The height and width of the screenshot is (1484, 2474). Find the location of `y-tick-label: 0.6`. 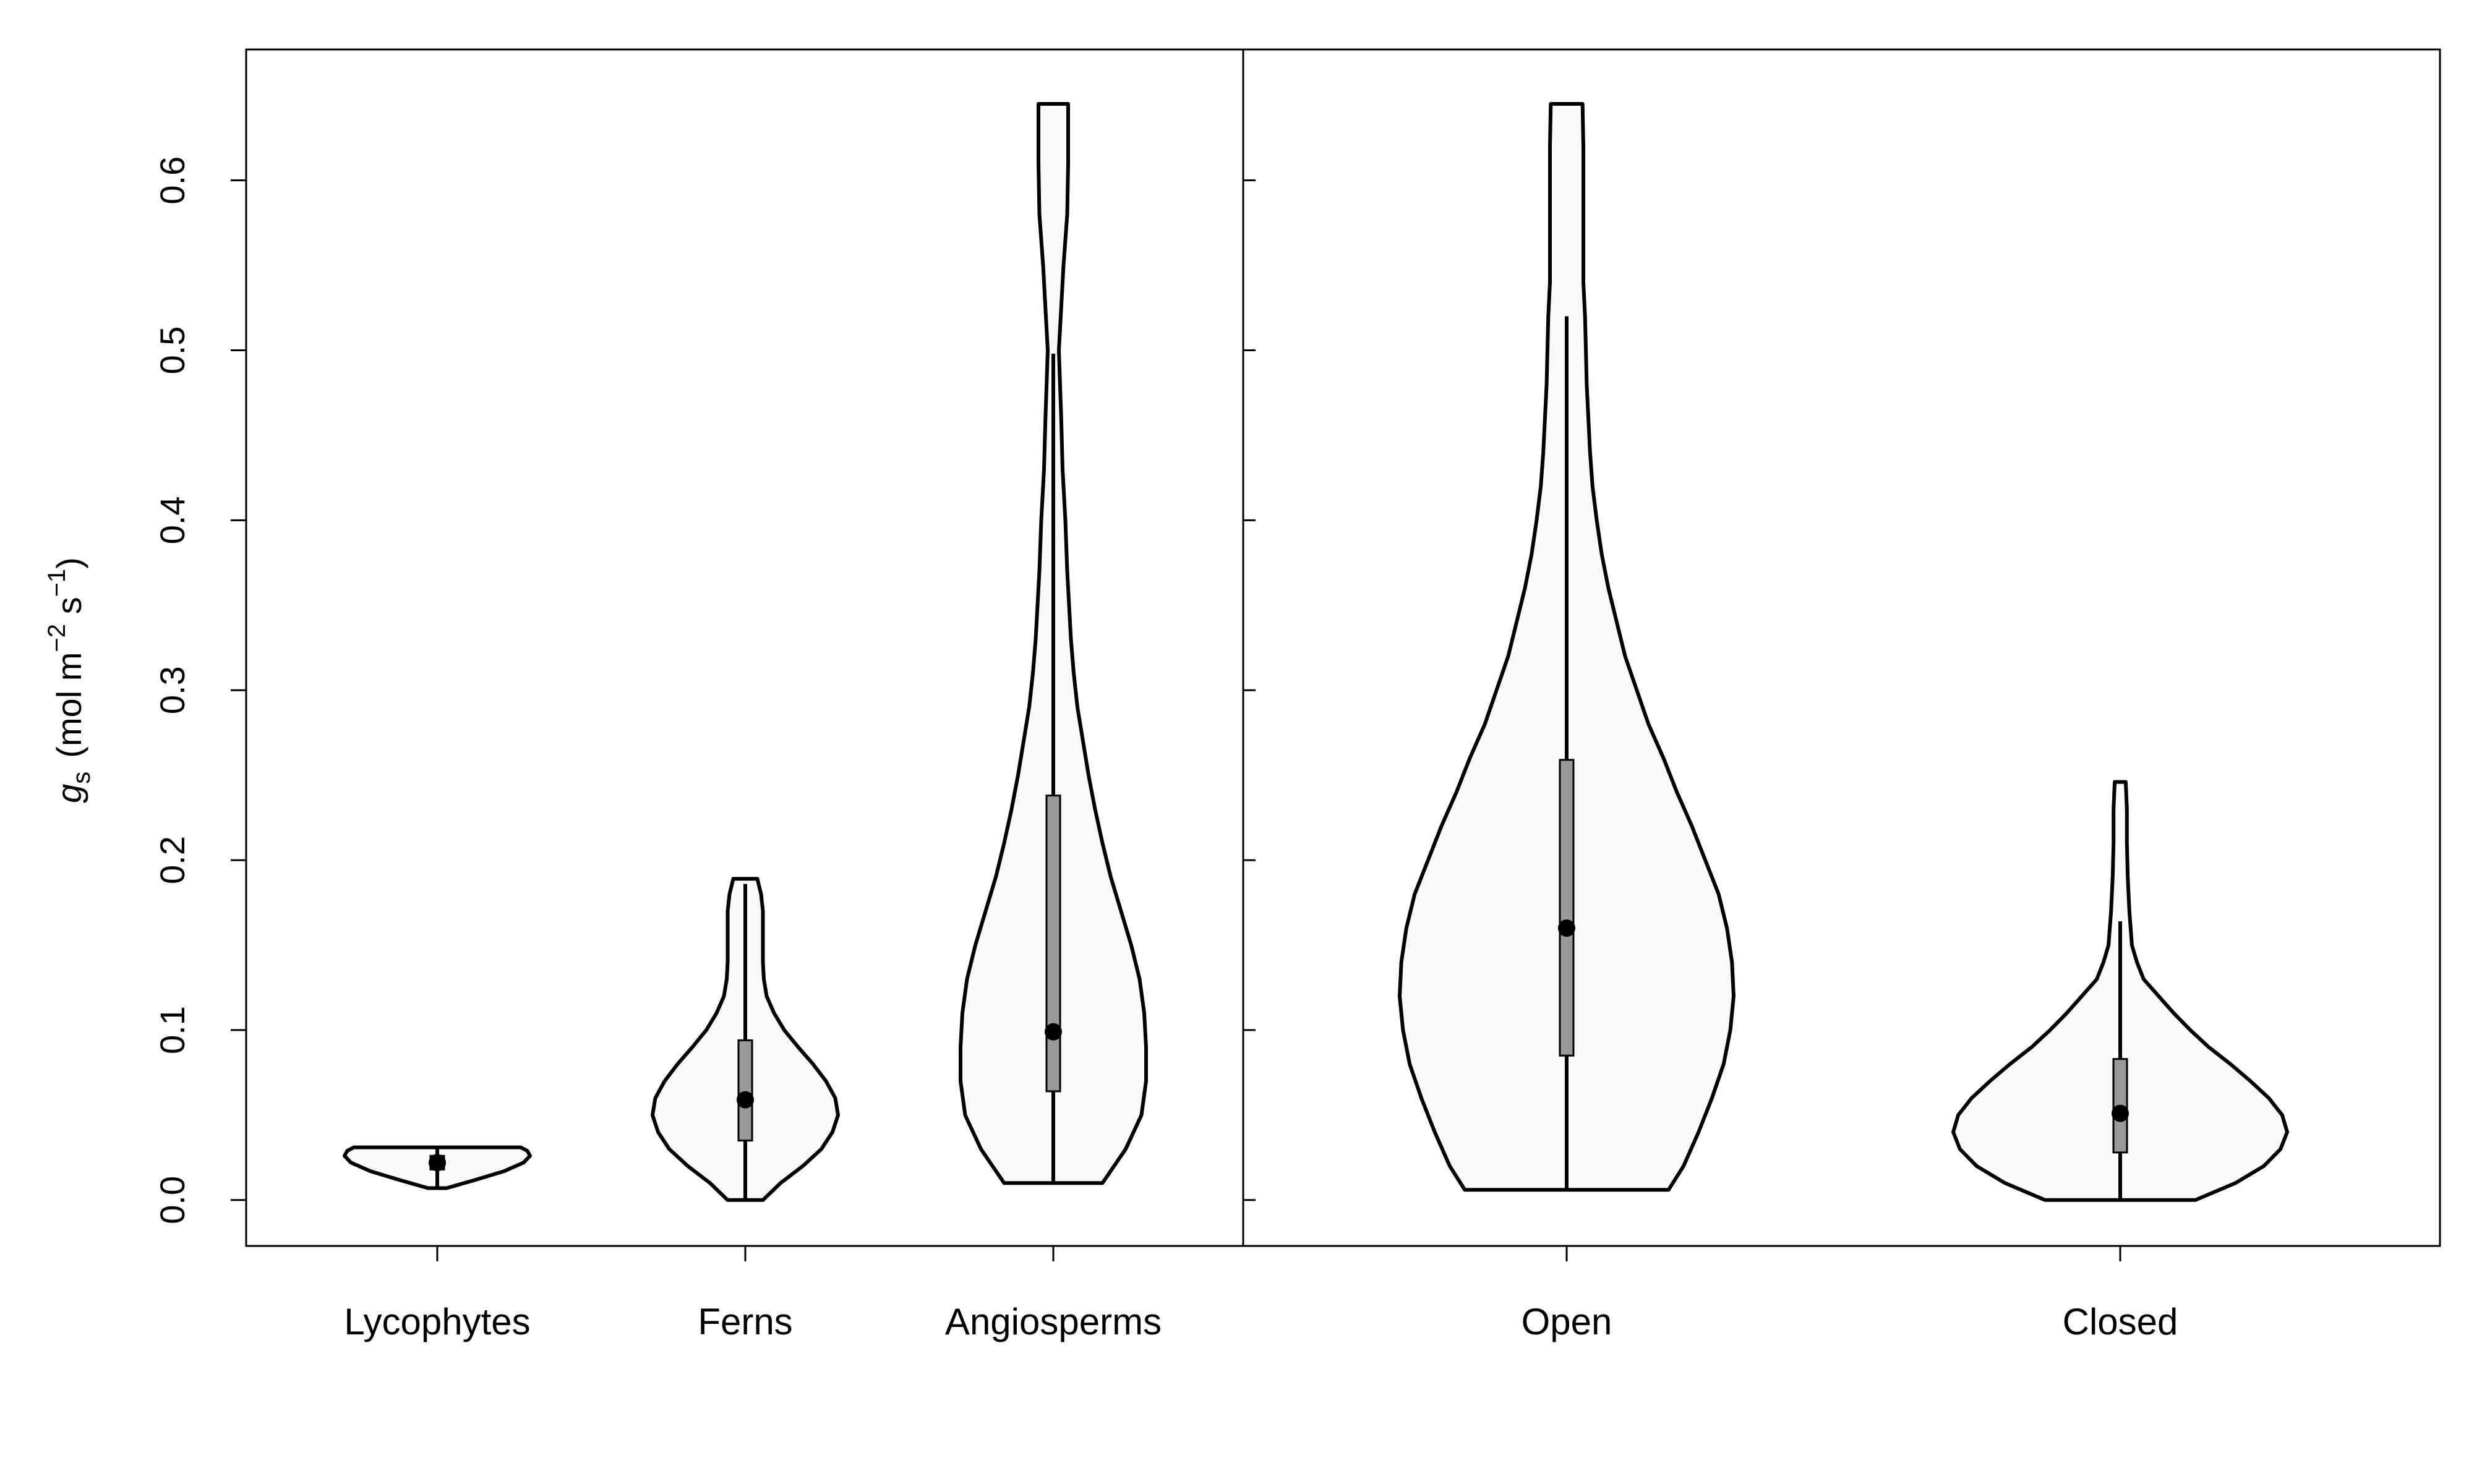

y-tick-label: 0.6 is located at coordinates (172, 180).